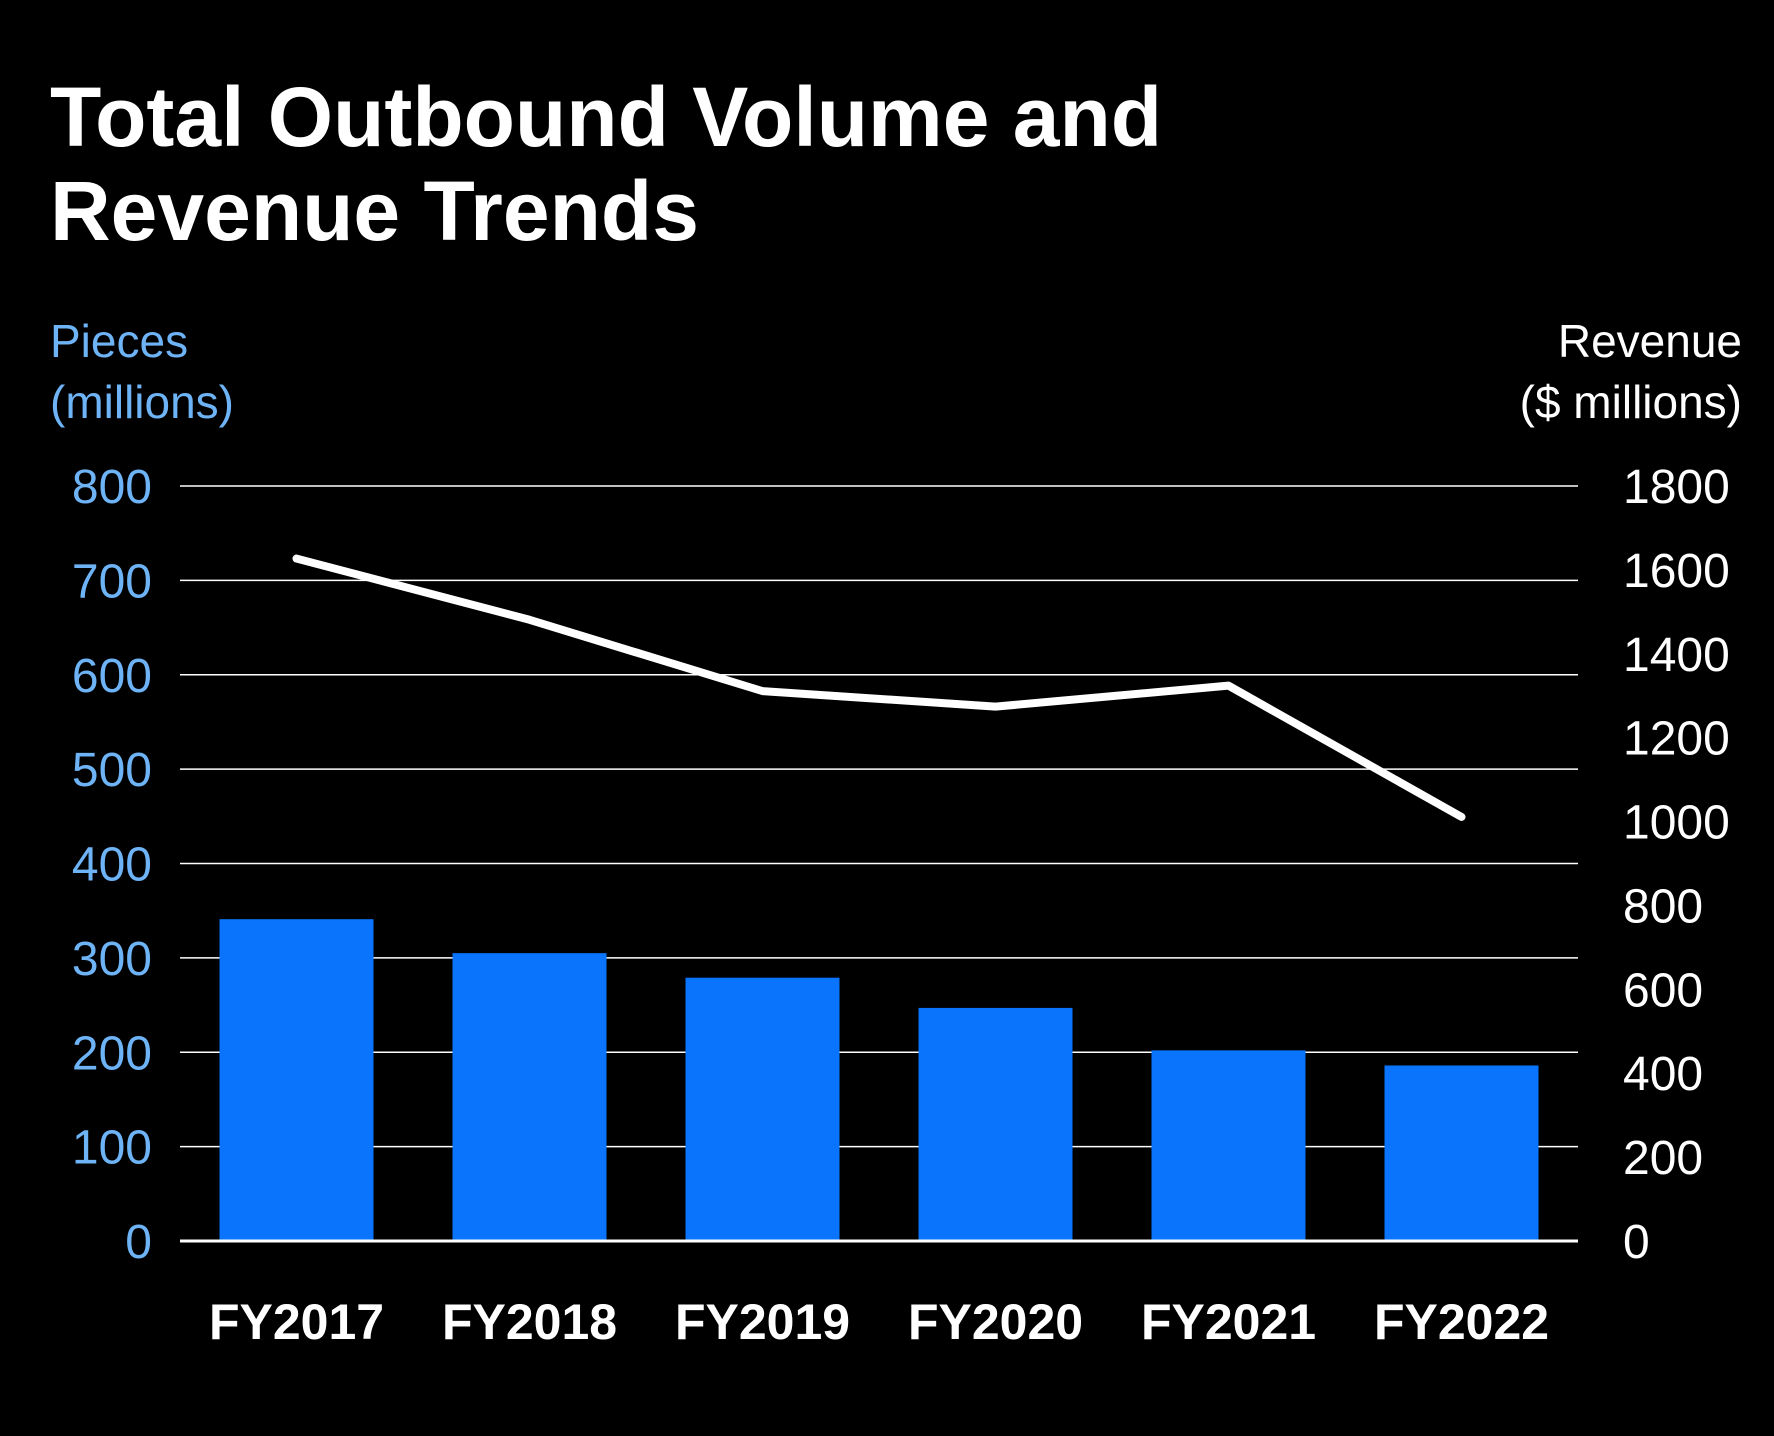  Describe the element at coordinates (112, 1053) in the screenshot. I see `left-tick-label: 200` at that location.